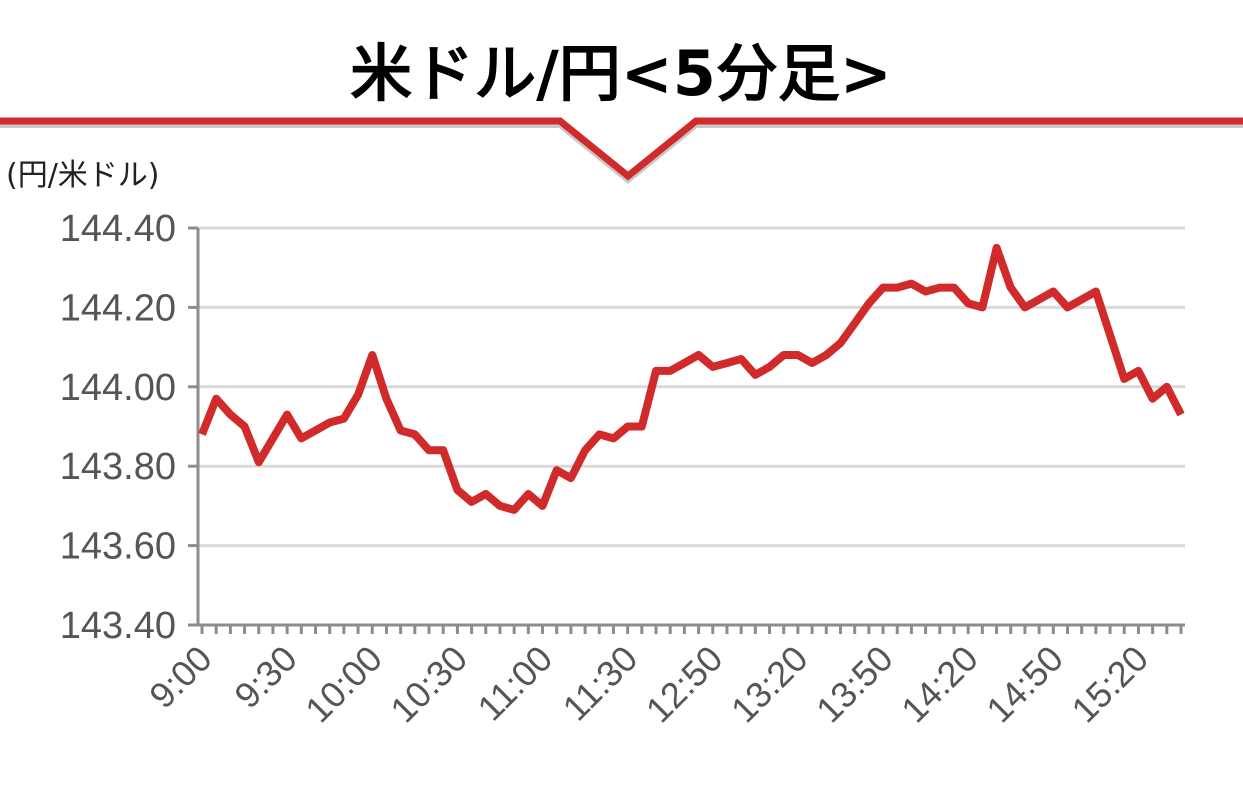  What do you see at coordinates (769, 684) in the screenshot?
I see `x-tick-label: 13:20` at bounding box center [769, 684].